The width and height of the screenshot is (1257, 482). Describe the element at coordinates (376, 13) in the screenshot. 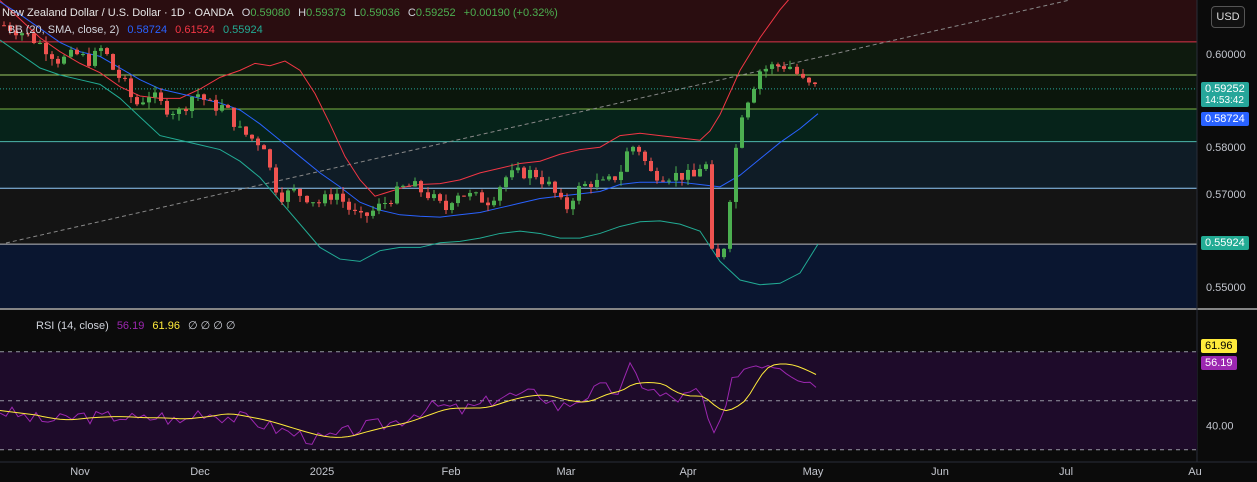

I see `low-label: L0.59036` at that location.